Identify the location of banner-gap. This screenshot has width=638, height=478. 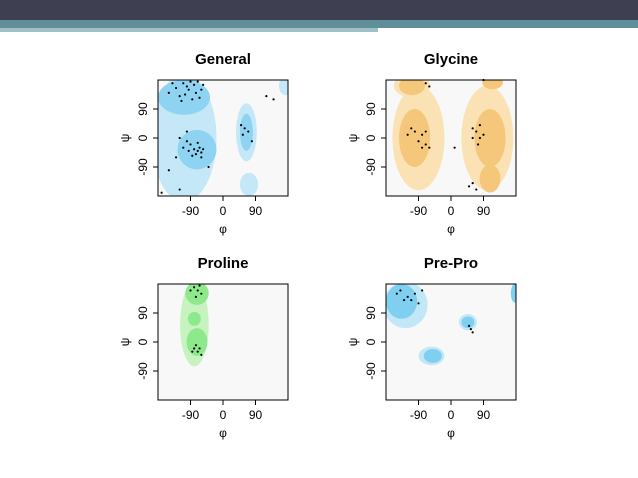
(508, 29).